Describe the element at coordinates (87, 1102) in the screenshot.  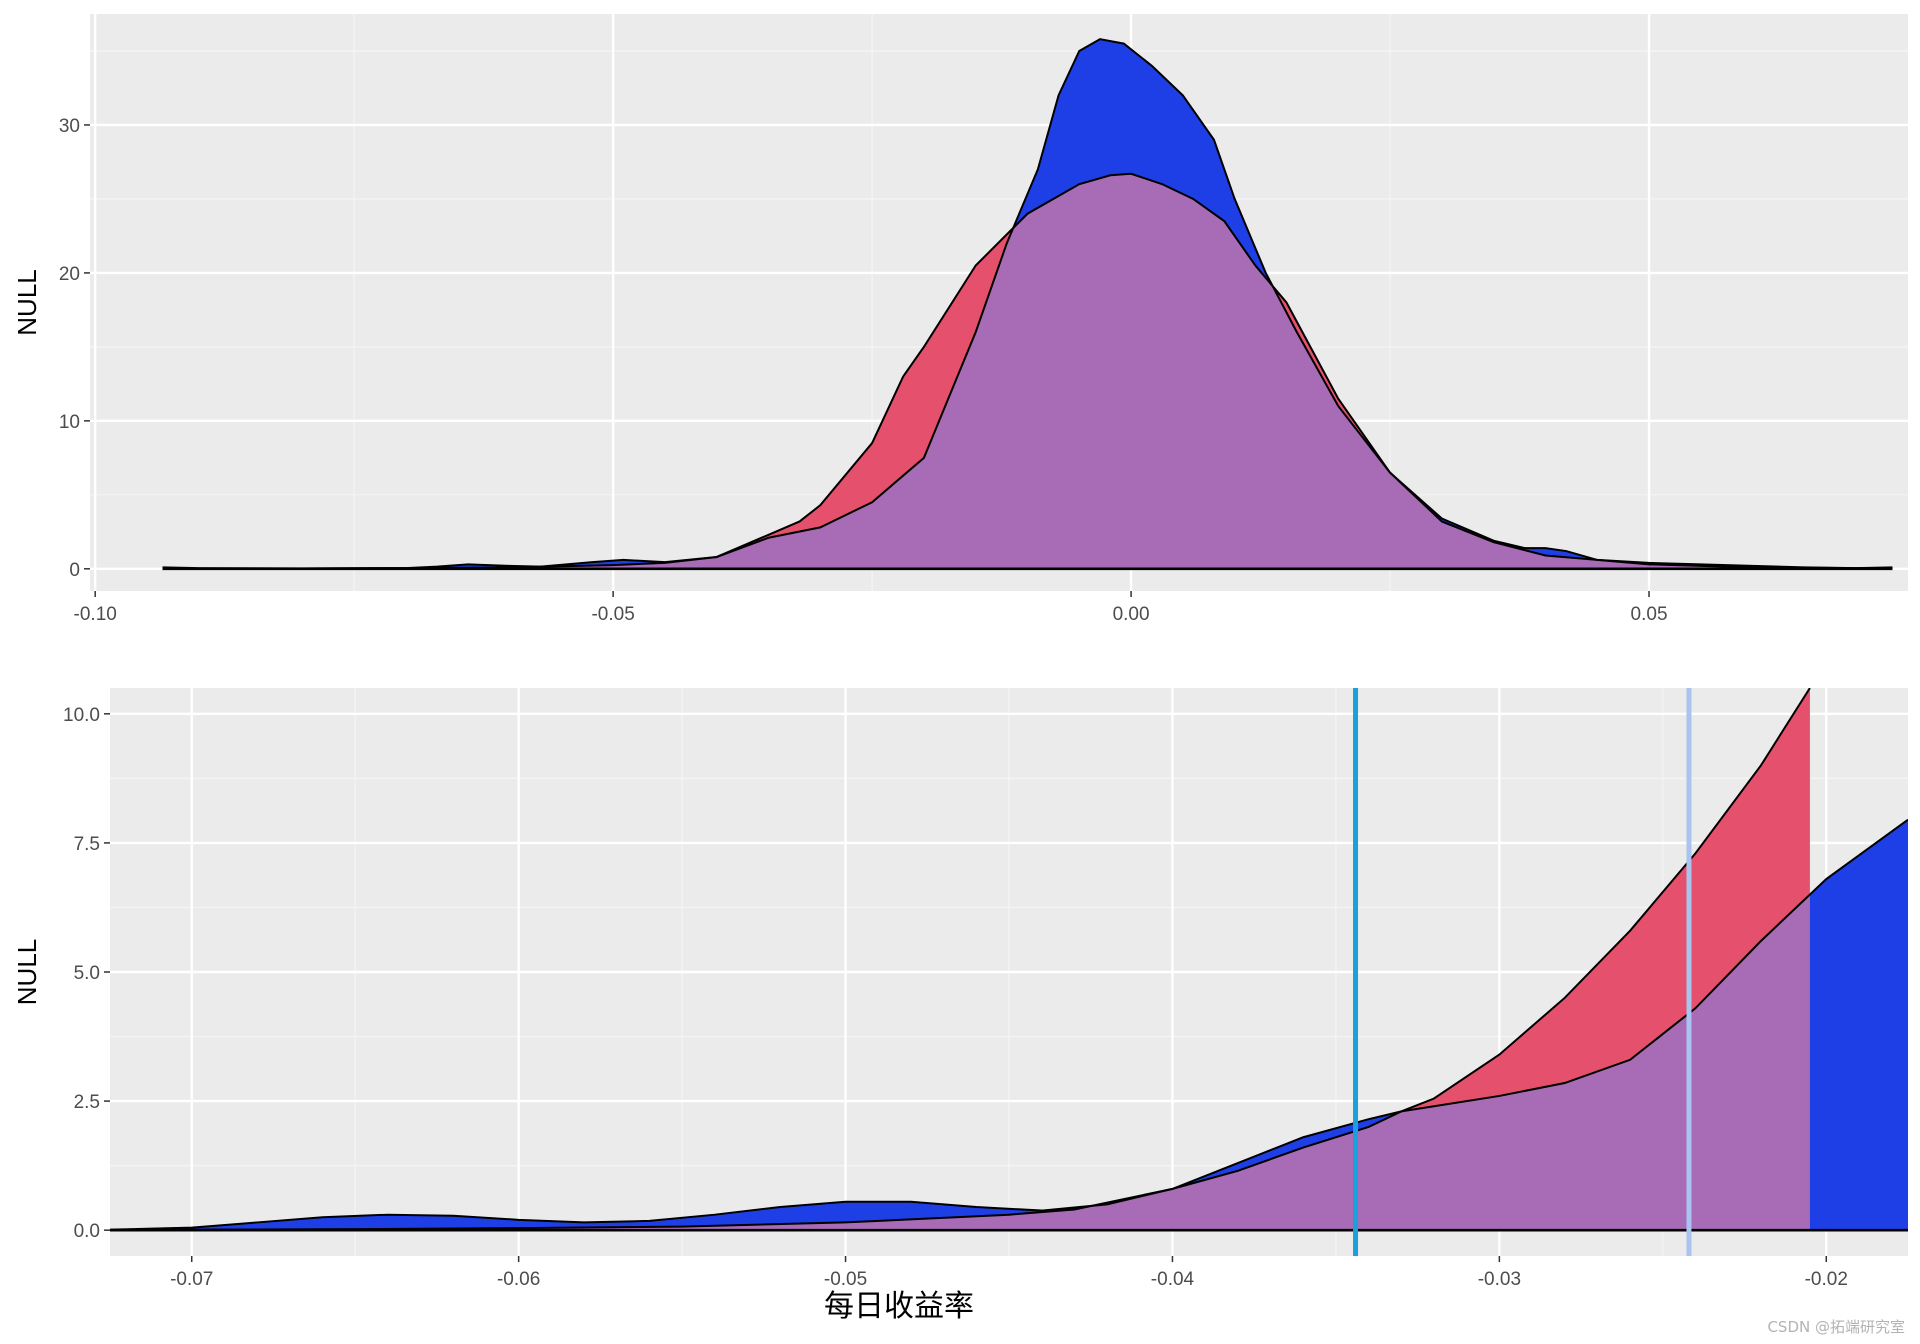
I see `y-tick-label: 2.5` at that location.